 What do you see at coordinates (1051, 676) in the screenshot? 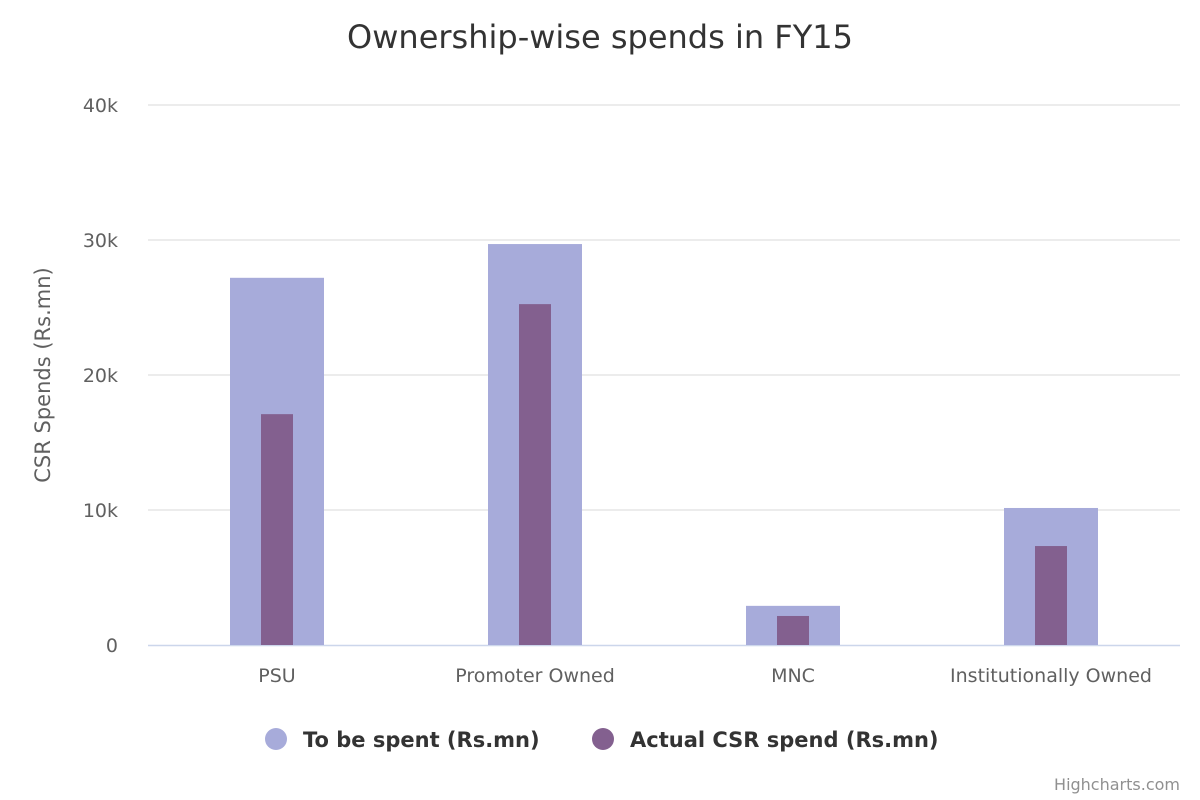
I see `x-tick-label: Institutionally Owned` at bounding box center [1051, 676].